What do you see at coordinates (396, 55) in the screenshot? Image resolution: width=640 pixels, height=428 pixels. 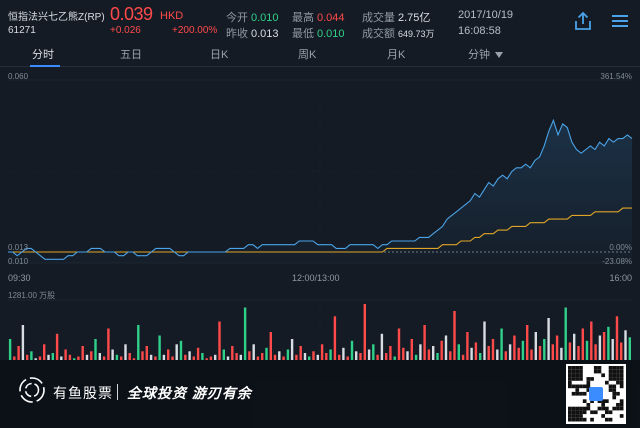 I see `tab-monthly-k: 月K` at bounding box center [396, 55].